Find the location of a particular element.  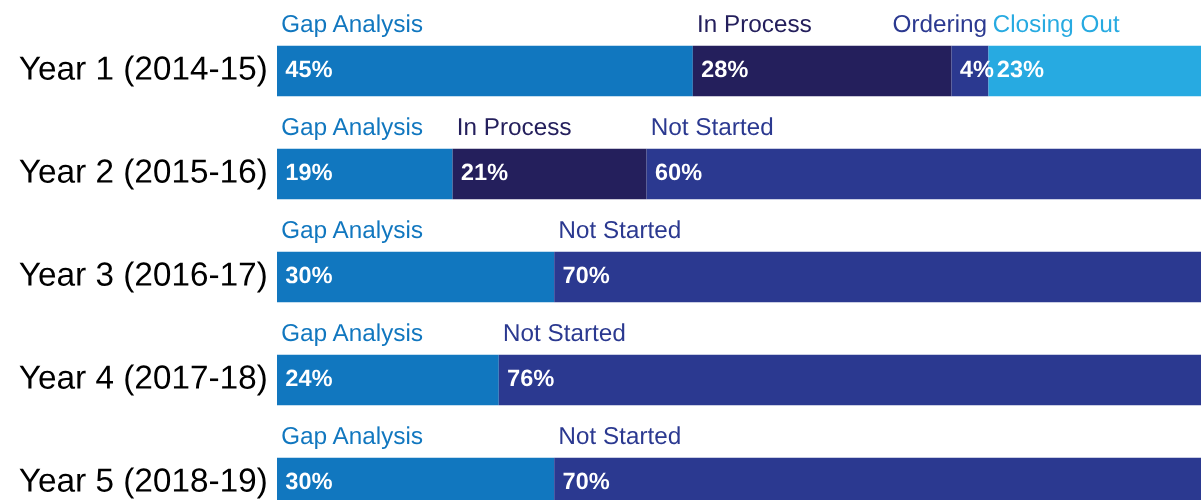

y-tick-label: Year 1 (2014-15) is located at coordinates (142, 71).